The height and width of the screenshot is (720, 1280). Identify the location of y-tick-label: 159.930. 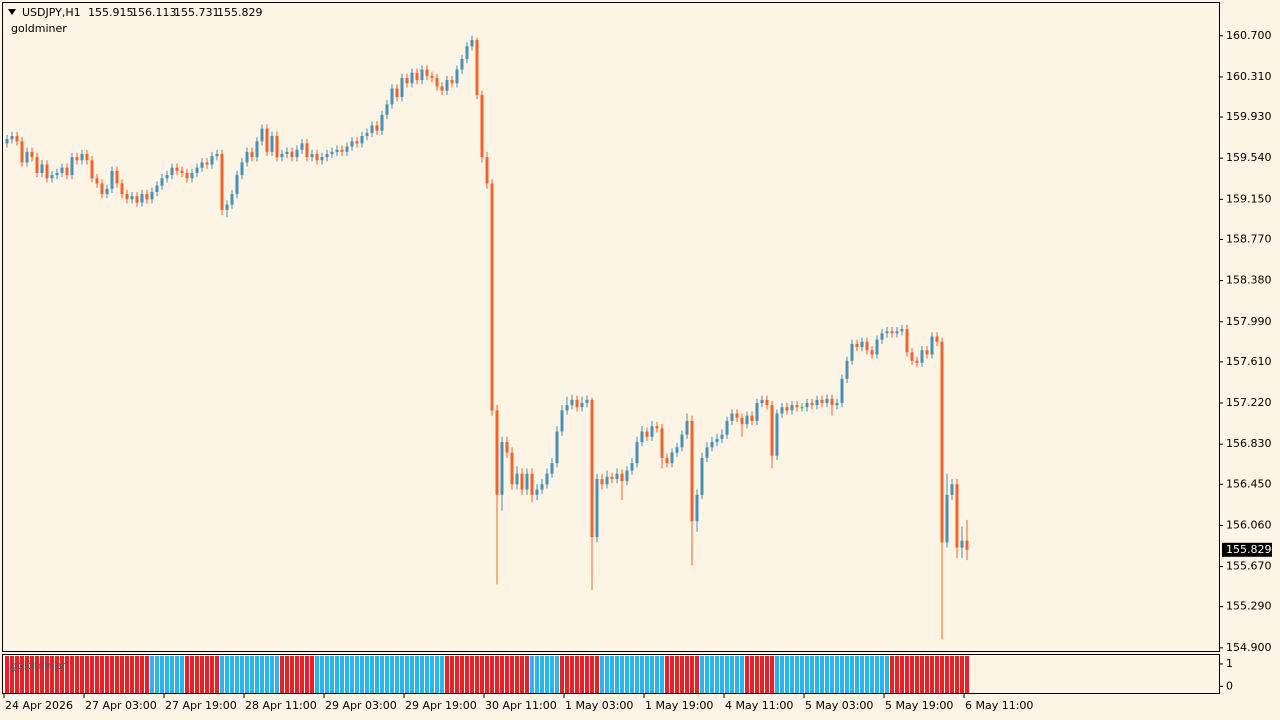
(1249, 116).